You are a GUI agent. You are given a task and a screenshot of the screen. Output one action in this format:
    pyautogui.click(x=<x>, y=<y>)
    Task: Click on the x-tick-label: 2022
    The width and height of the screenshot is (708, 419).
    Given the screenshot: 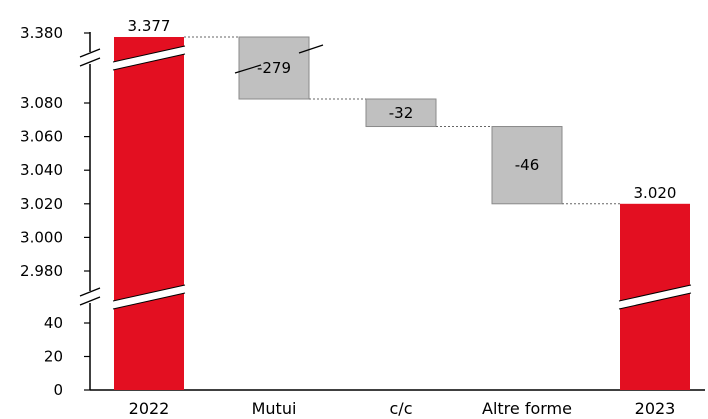 What is the action you would take?
    pyautogui.click(x=149, y=408)
    